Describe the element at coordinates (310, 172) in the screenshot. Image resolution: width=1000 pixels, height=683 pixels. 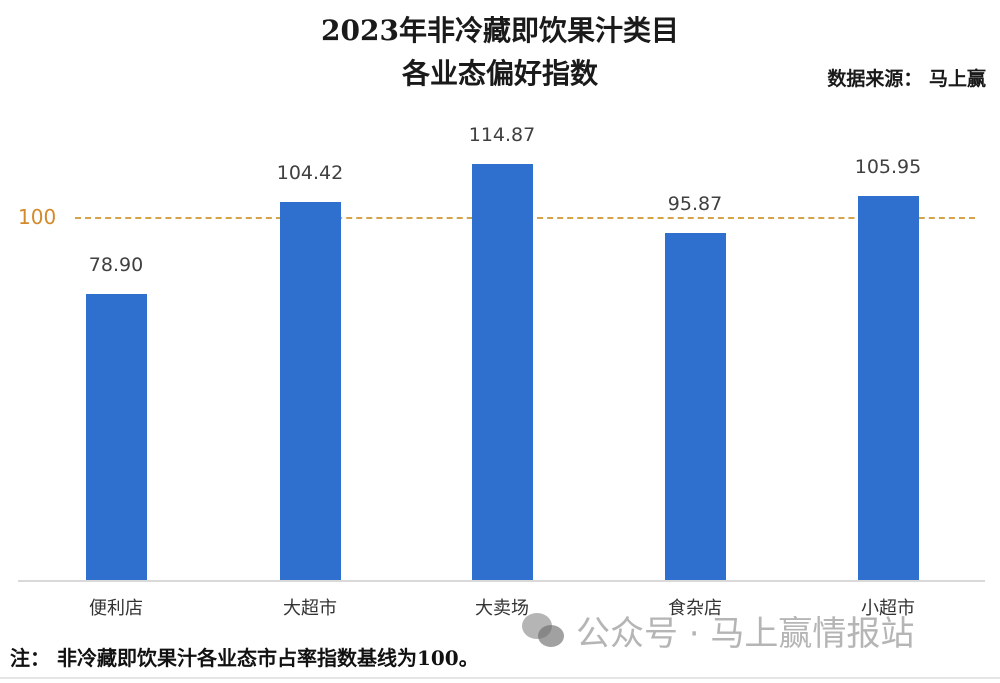
I see `bar-value-label: 104.42` at that location.